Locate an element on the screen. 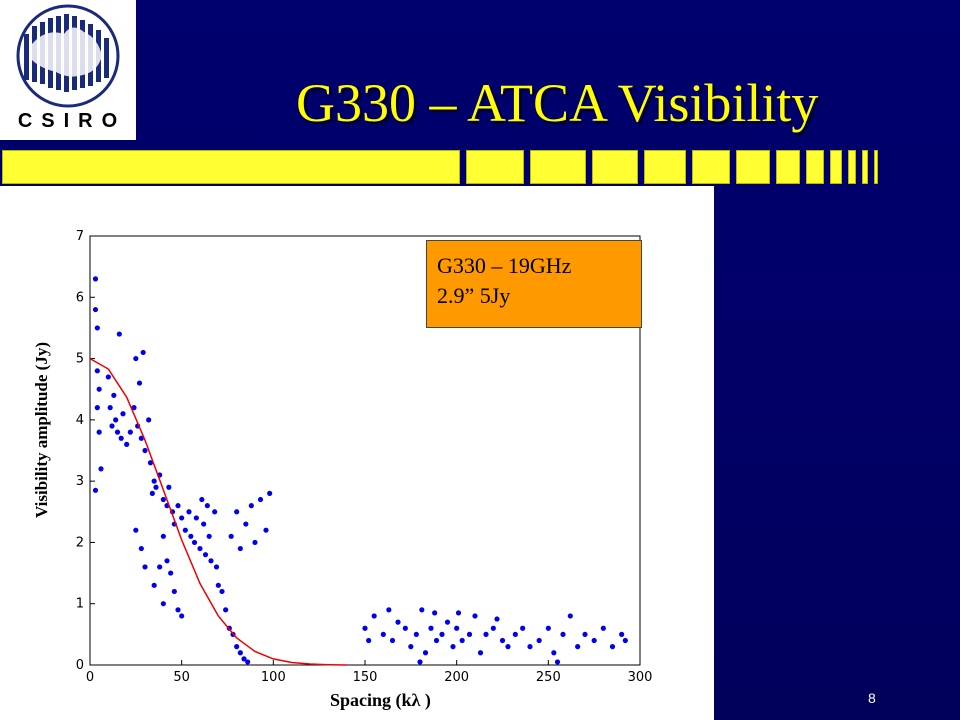  x-tick-label: 200 is located at coordinates (456, 677).